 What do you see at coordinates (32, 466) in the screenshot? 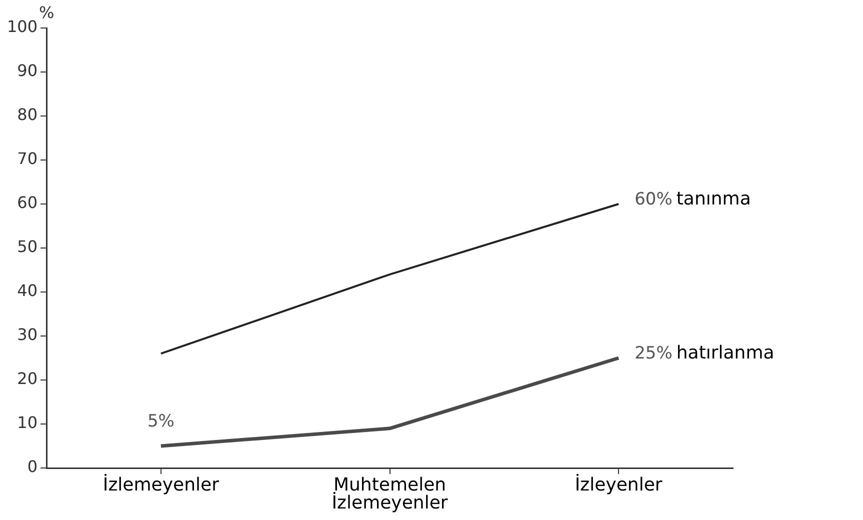
I see `y-tick-label: 0` at bounding box center [32, 466].